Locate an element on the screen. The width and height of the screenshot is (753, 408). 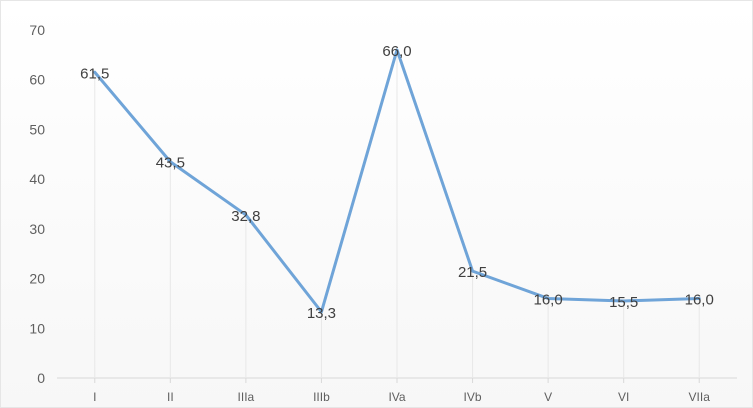
x-tick-label-I: I is located at coordinates (94, 397).